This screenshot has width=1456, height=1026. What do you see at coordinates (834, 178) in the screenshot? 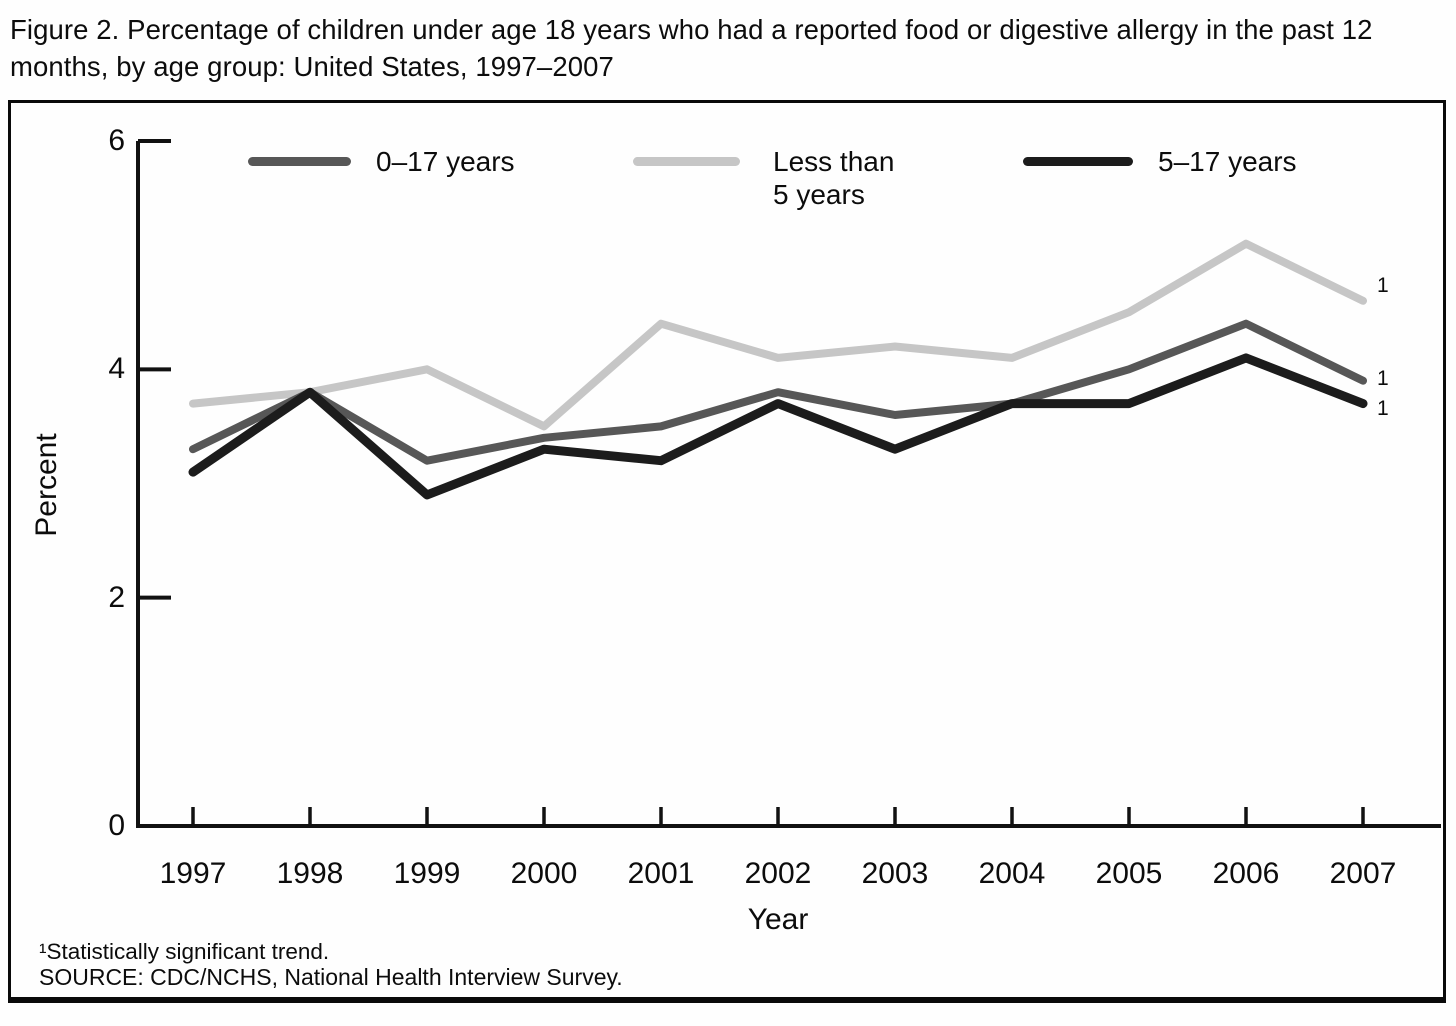
I see `legend-label-1: Less than 5 years` at bounding box center [834, 178].